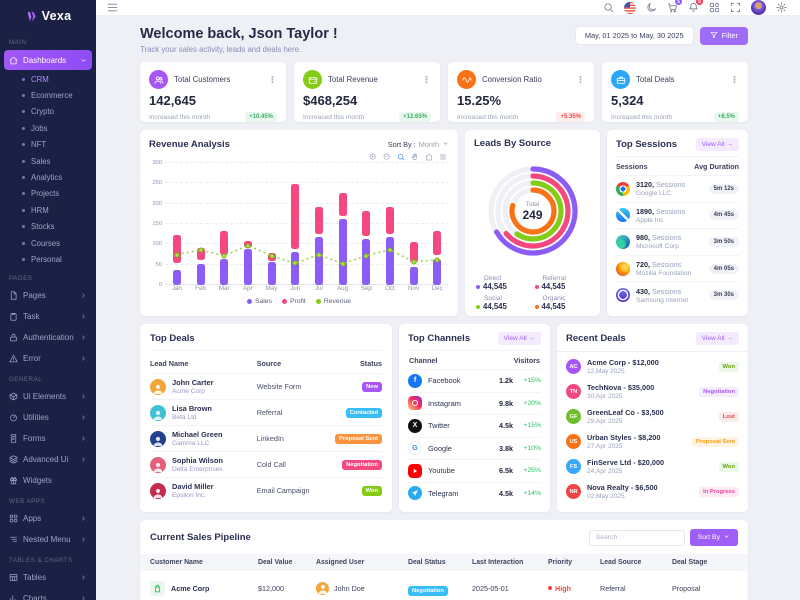 The width and height of the screenshot is (800, 600). What do you see at coordinates (714, 7) in the screenshot?
I see `apps-grid-icon` at bounding box center [714, 7].